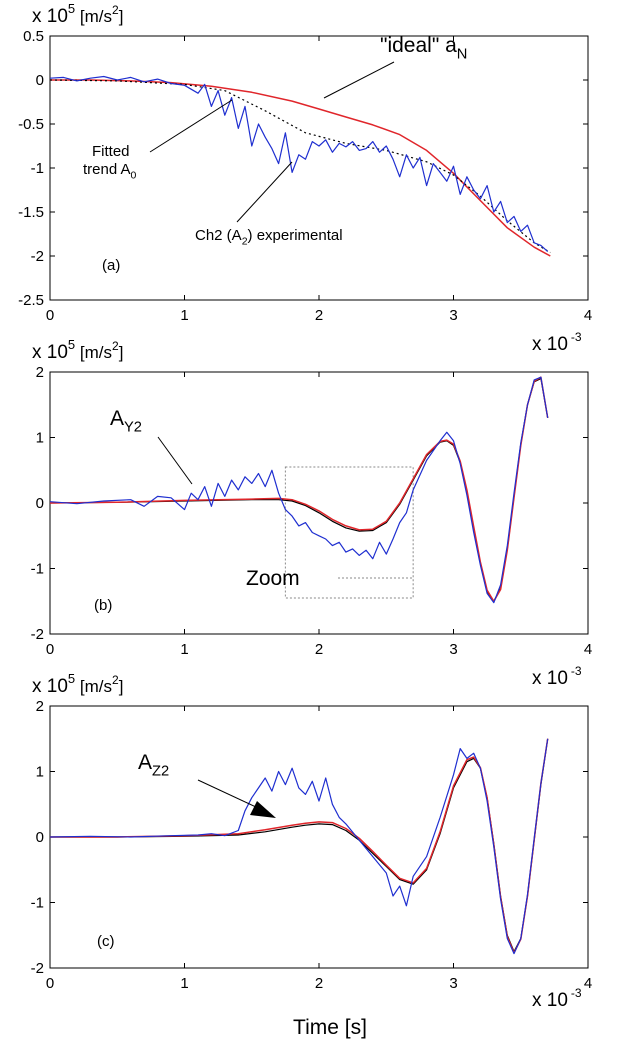  I want to click on x-tick-label-c: 1, so click(184, 983).